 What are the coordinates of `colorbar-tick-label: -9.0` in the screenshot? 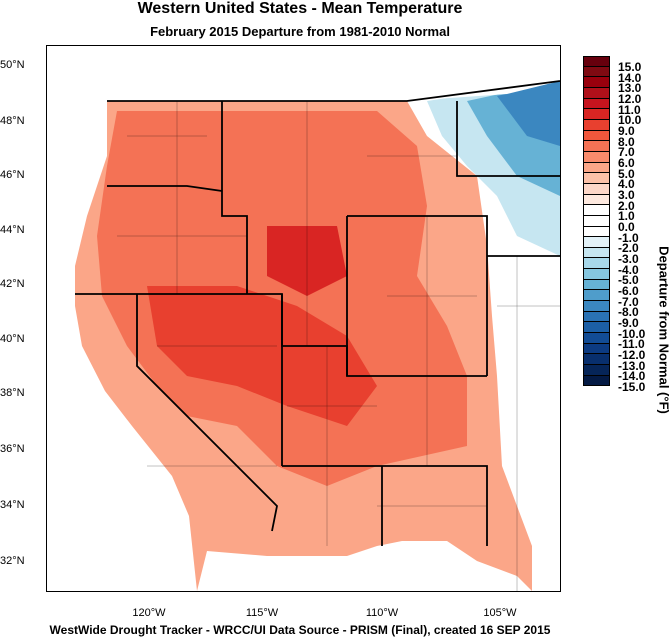 It's located at (628, 323).